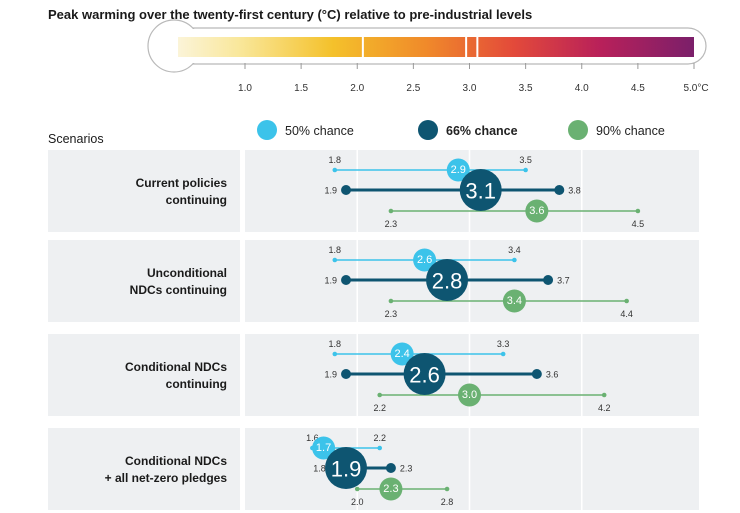 The height and width of the screenshot is (513, 740). What do you see at coordinates (187, 273) in the screenshot?
I see `scenario-label: Unconditional` at bounding box center [187, 273].